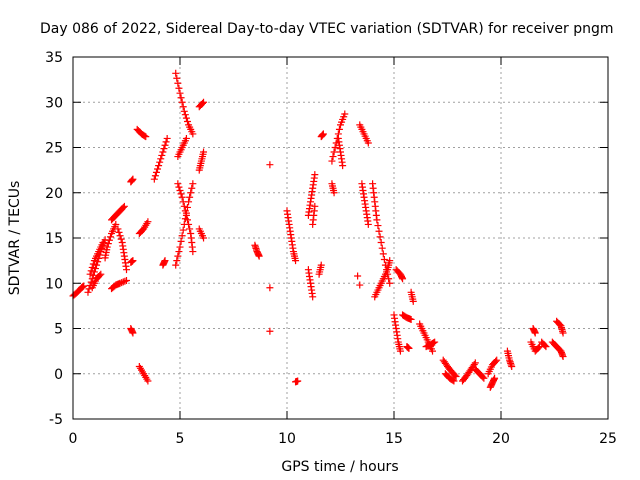 This screenshot has height=480, width=640. I want to click on x-tick-label: 25, so click(608, 439).